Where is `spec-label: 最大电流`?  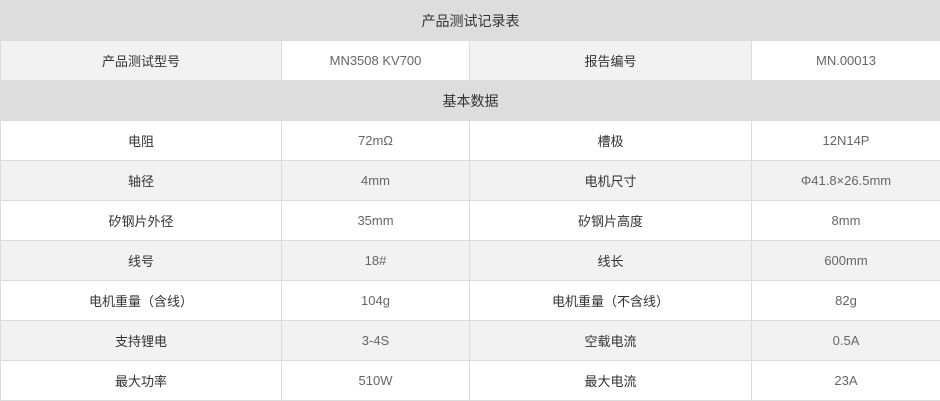 spec-label: 最大电流 is located at coordinates (611, 381).